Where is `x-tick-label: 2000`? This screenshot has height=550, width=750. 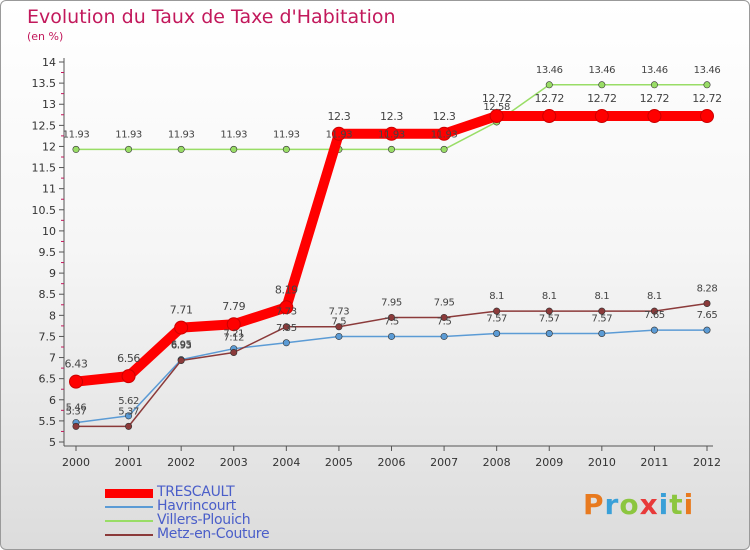 x-tick-label: 2000 is located at coordinates (76, 462).